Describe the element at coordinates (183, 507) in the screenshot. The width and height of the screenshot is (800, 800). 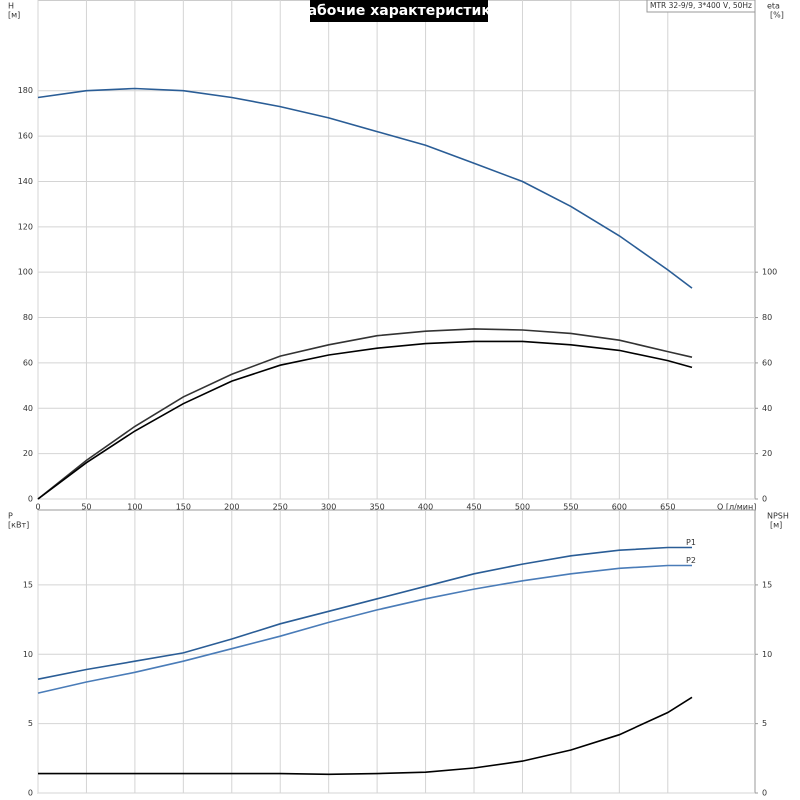
I see `x-tick-label: 150` at that location.